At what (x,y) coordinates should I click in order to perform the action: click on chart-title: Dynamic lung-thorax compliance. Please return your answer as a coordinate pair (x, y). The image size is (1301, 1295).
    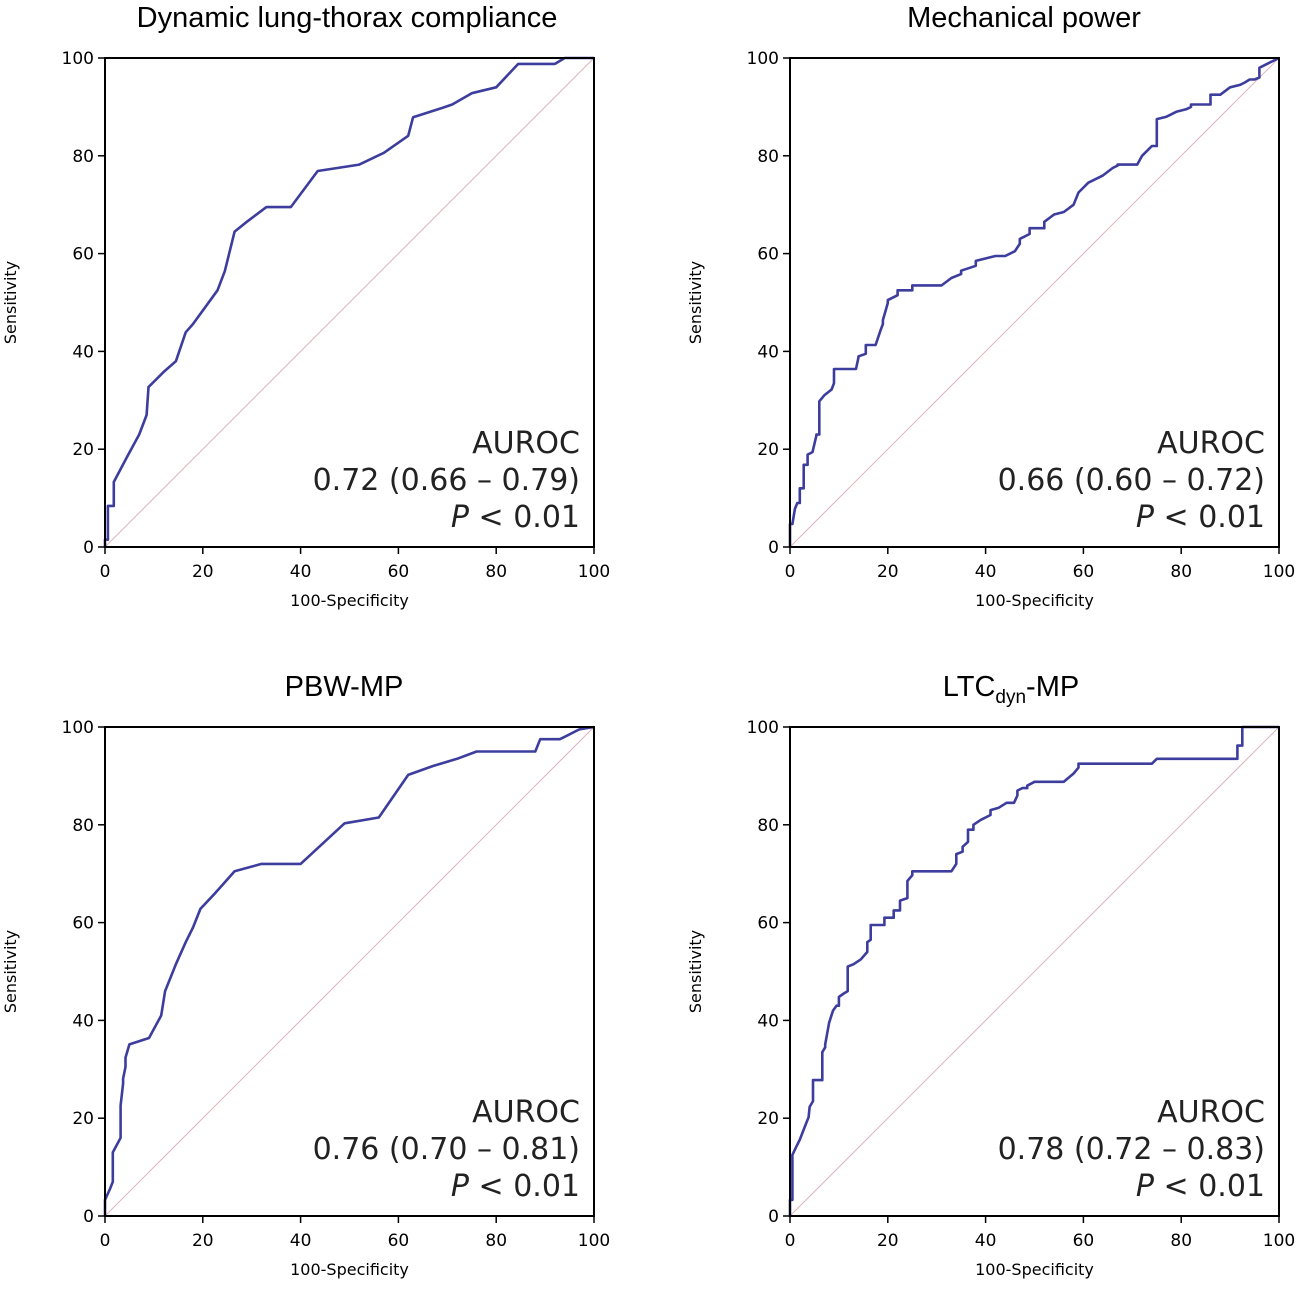
    Looking at the image, I should click on (347, 18).